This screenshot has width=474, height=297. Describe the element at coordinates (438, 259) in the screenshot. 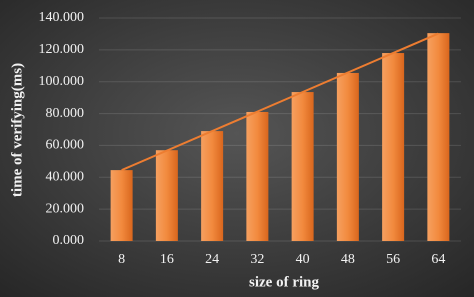

I see `x-tick-label: 64` at that location.